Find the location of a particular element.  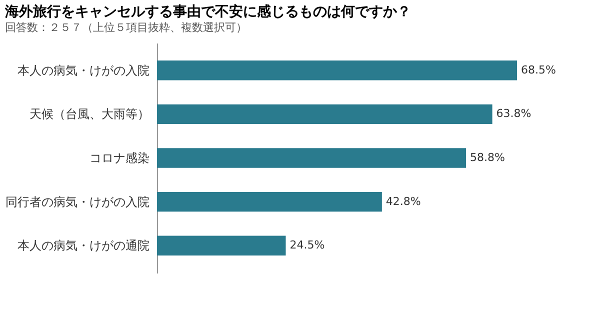

y-tick-label: 本人の病気・けがの入院 is located at coordinates (84, 70).